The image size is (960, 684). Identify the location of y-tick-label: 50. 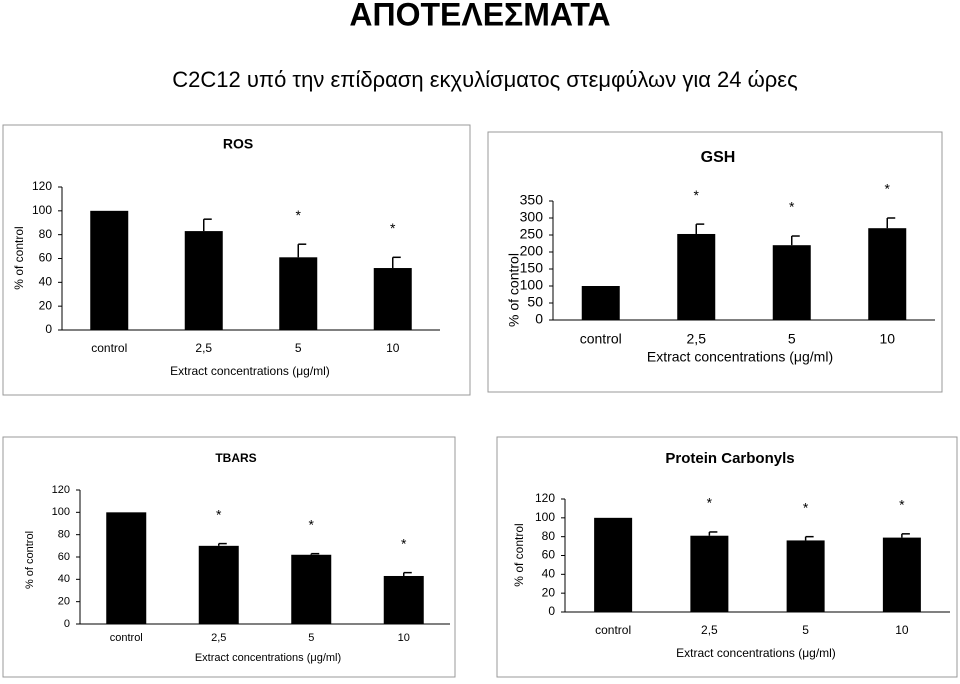
(535, 302).